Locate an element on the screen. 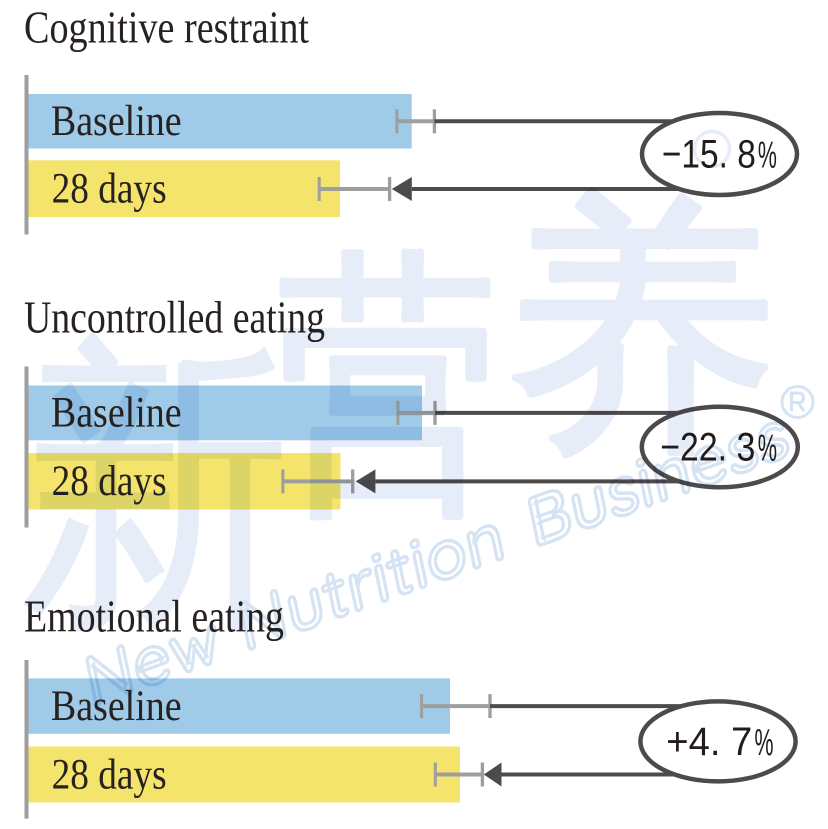 This screenshot has height=829, width=828. svg-text: +4. 7 is located at coordinates (709, 742).